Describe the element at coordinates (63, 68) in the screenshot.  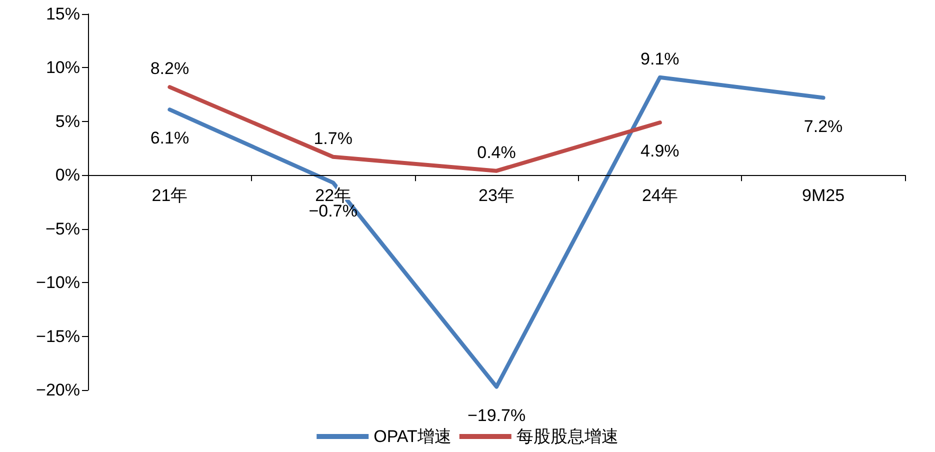
I see `y-tick-label: 10%` at that location.